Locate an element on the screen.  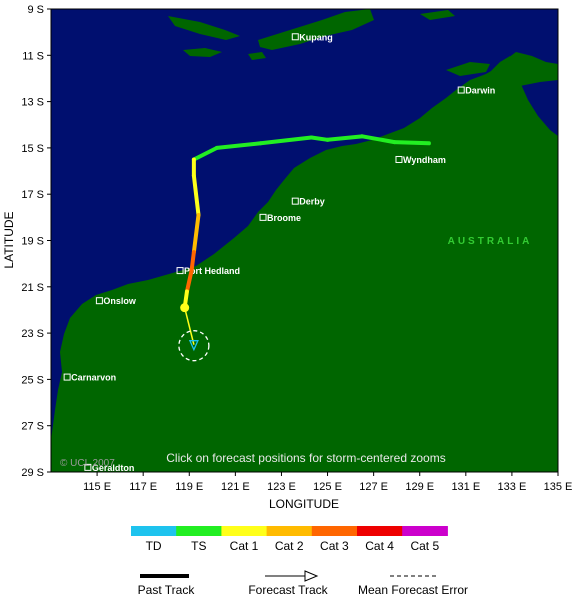
city-geraldton: Geraldton is located at coordinates (109, 468).